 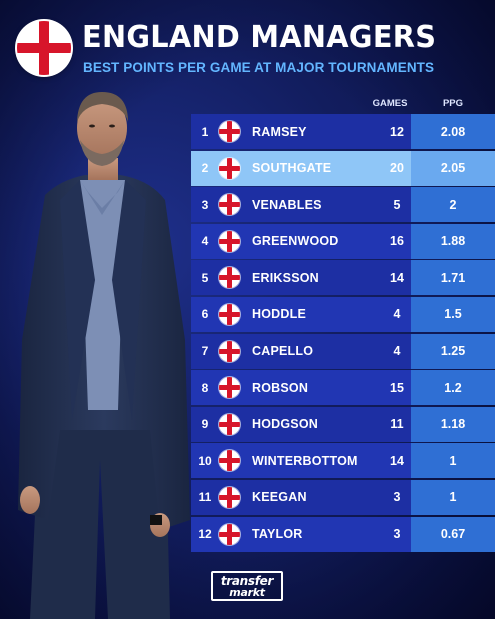 I want to click on table-row: 10 WINTERBOTTOM 14 1, so click(x=343, y=461).